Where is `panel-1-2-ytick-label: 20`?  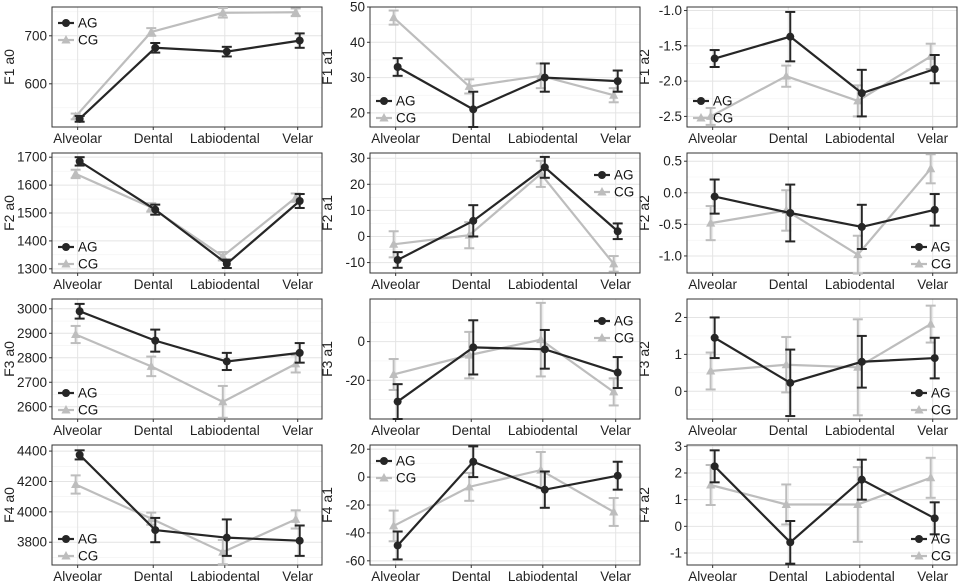 panel-1-2-ytick-label: 20 is located at coordinates (357, 112).